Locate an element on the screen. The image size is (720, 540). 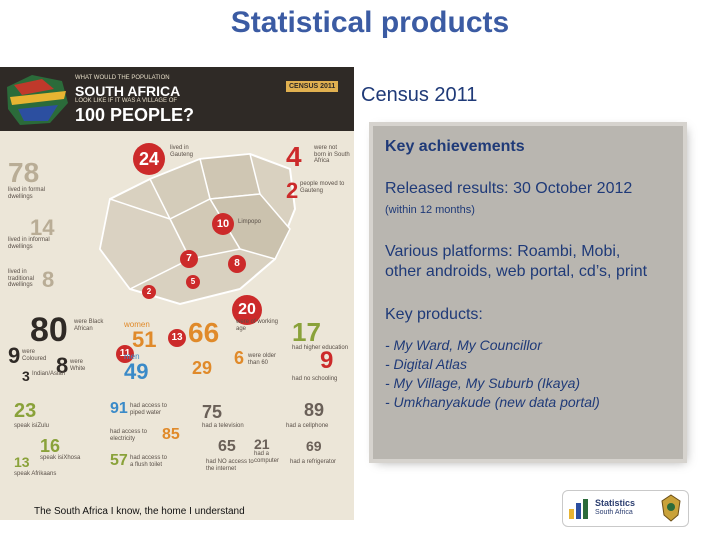
computer-label: had a computer is located at coordinates (267, 457).